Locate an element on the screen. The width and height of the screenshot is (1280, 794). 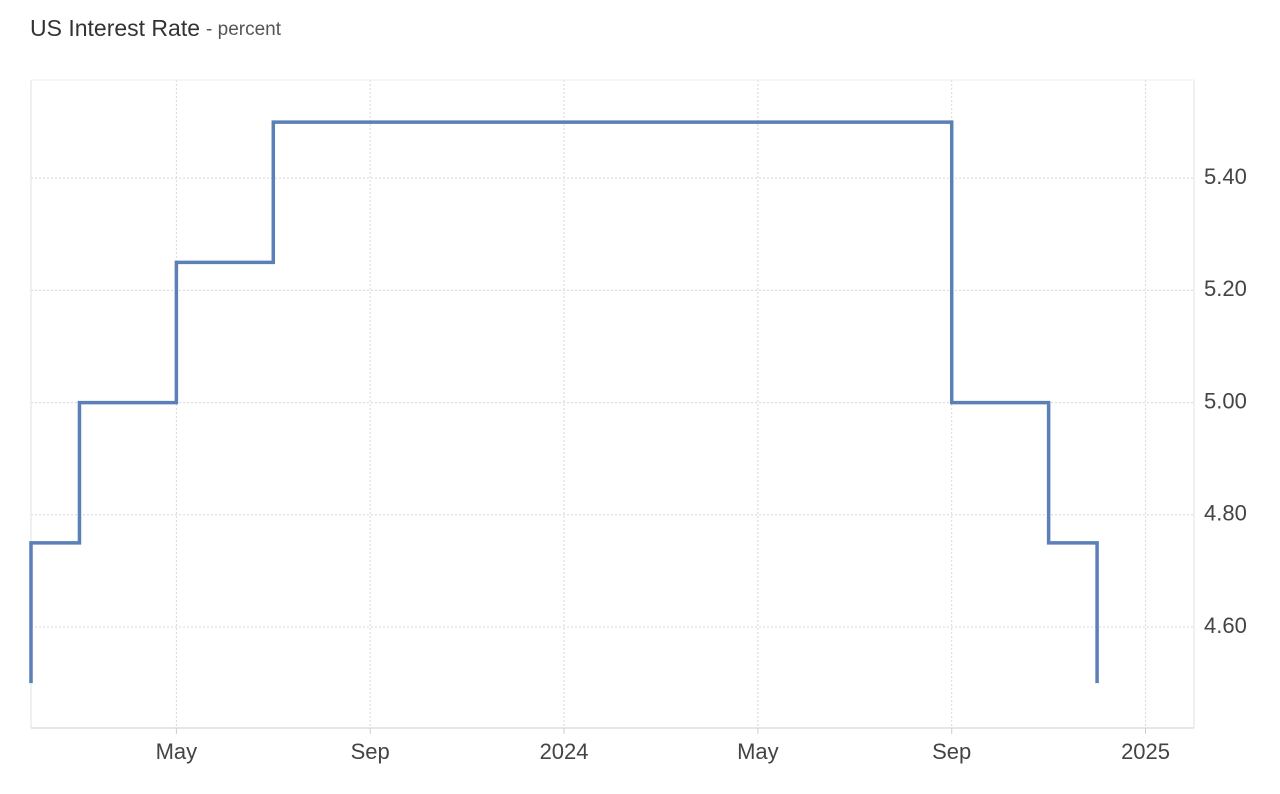
y-tick-label: 5.20 is located at coordinates (1225, 288).